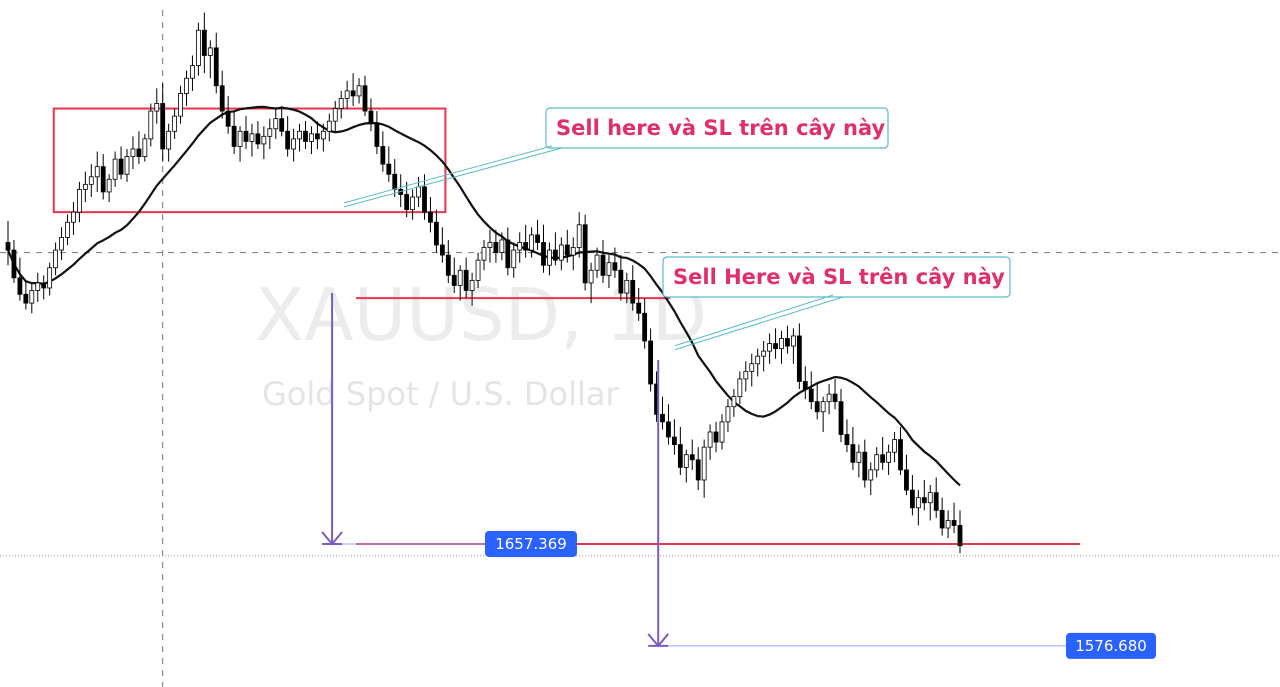  What do you see at coordinates (856, 503) in the screenshot?
I see `measure-arrow` at bounding box center [856, 503].